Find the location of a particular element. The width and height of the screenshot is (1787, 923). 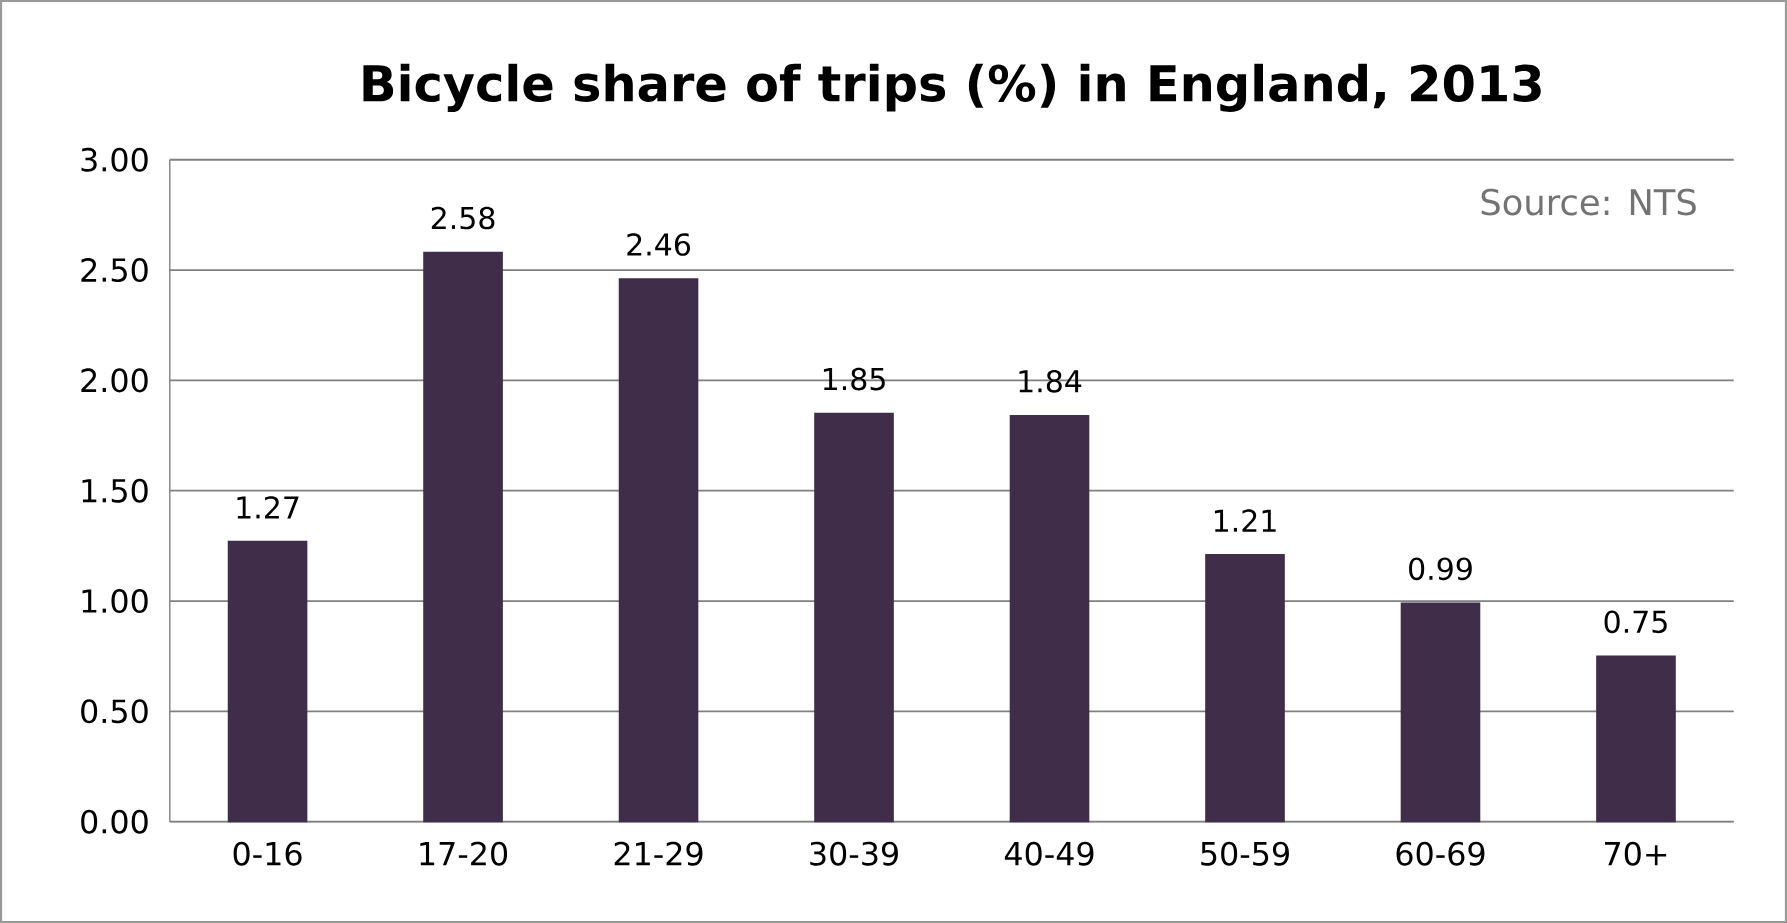

x-tick-label: 21-29 is located at coordinates (658, 853).